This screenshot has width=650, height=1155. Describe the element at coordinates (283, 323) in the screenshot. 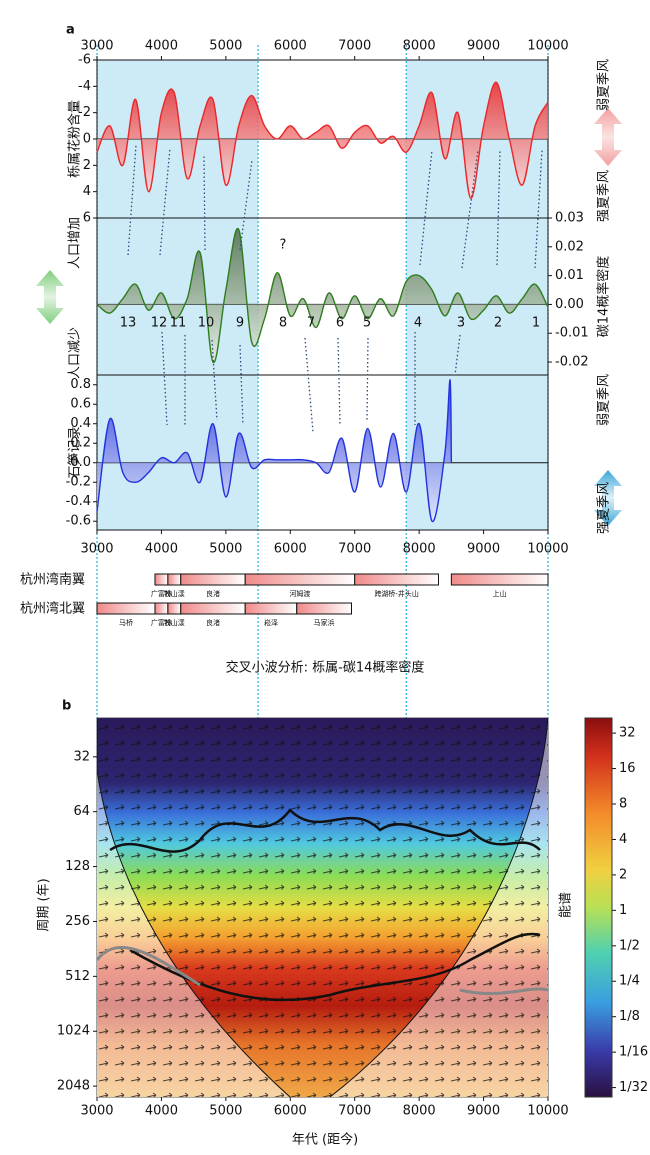

I see `event-label: 8` at that location.